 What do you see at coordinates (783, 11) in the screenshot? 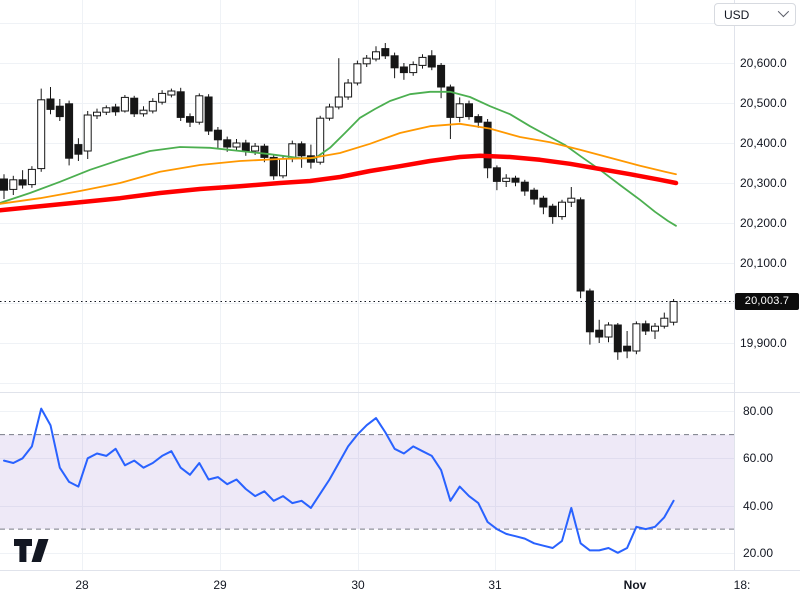
I see `chevron-down-icon` at bounding box center [783, 11].